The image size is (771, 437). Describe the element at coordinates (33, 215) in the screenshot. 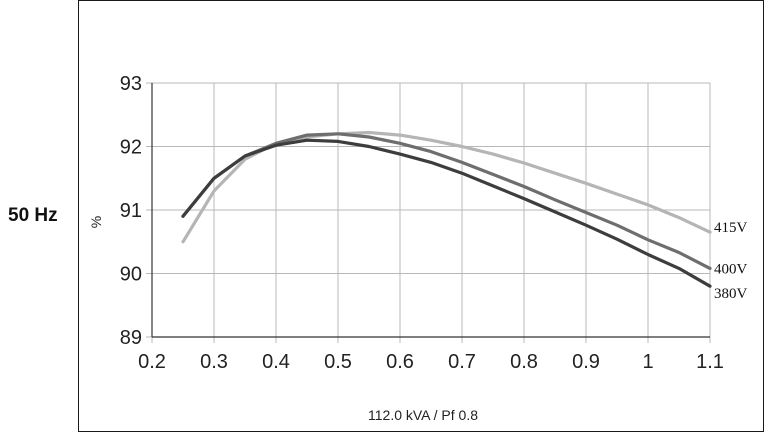

I see `frequency-label: 50 Hz` at that location.